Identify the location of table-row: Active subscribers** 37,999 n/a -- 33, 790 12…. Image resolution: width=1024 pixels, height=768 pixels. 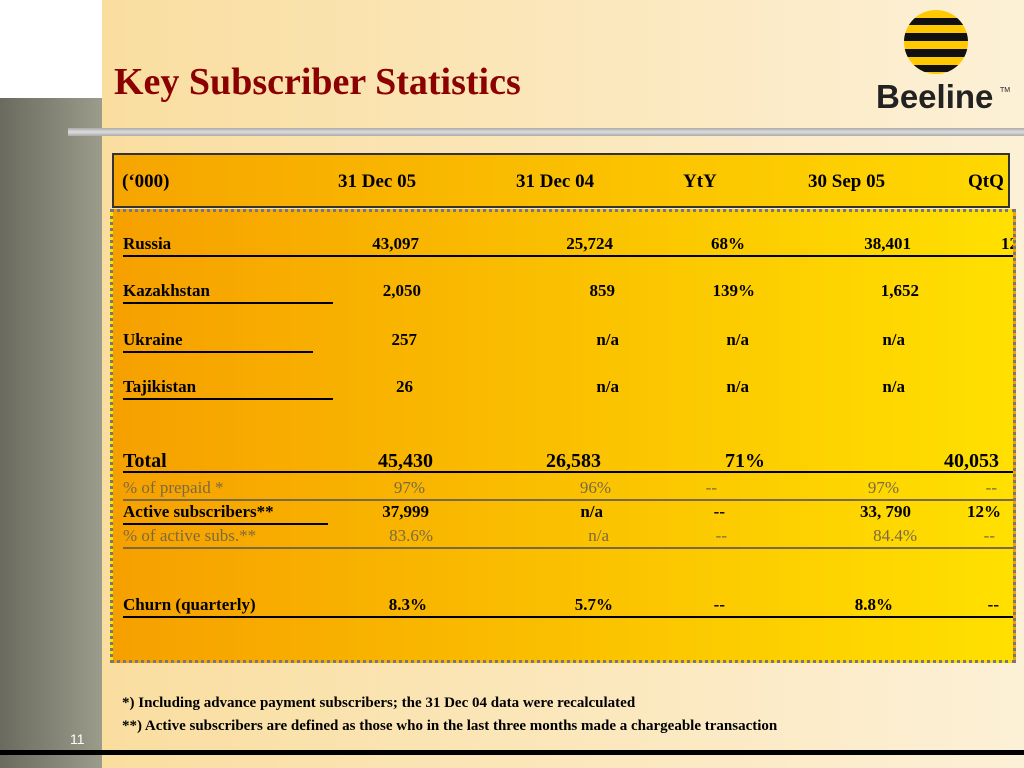
(568, 513).